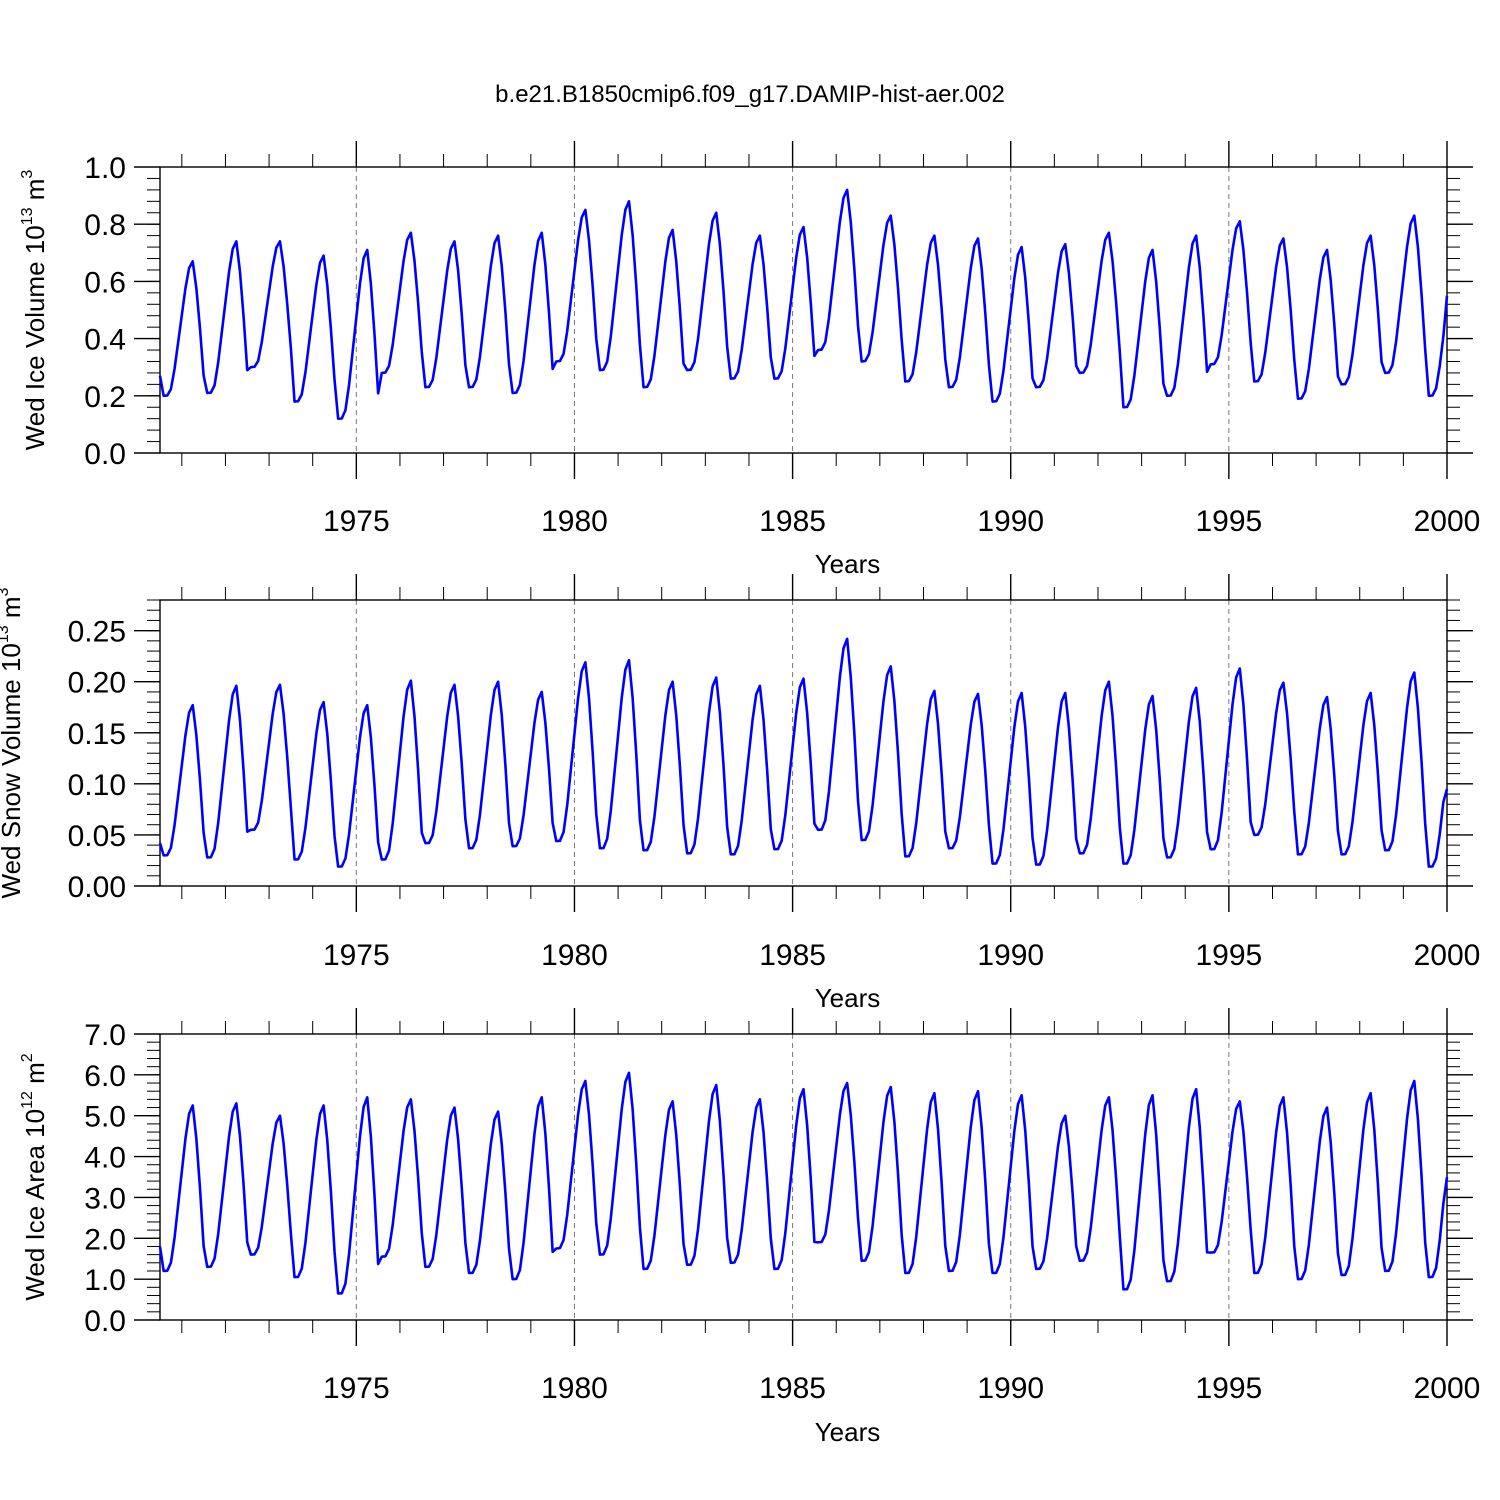 The image size is (1500, 1500). I want to click on y-tick-label: 0.6, so click(105, 282).